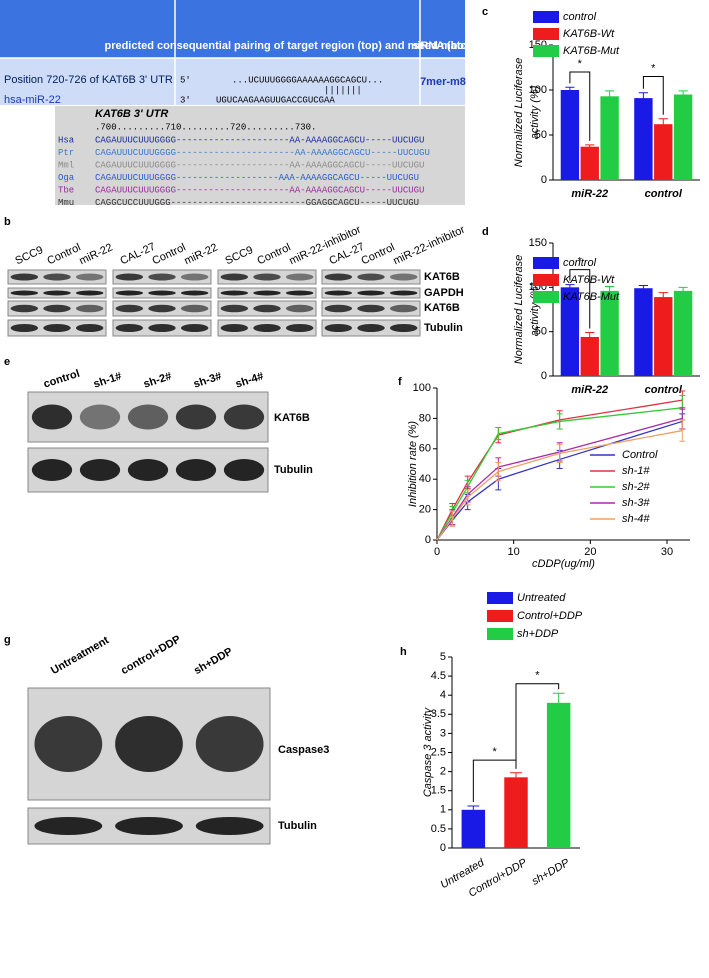 Image resolution: width=709 pixels, height=978 pixels. What do you see at coordinates (137, 254) in the screenshot?
I see `lane-label: CAL-27` at bounding box center [137, 254].